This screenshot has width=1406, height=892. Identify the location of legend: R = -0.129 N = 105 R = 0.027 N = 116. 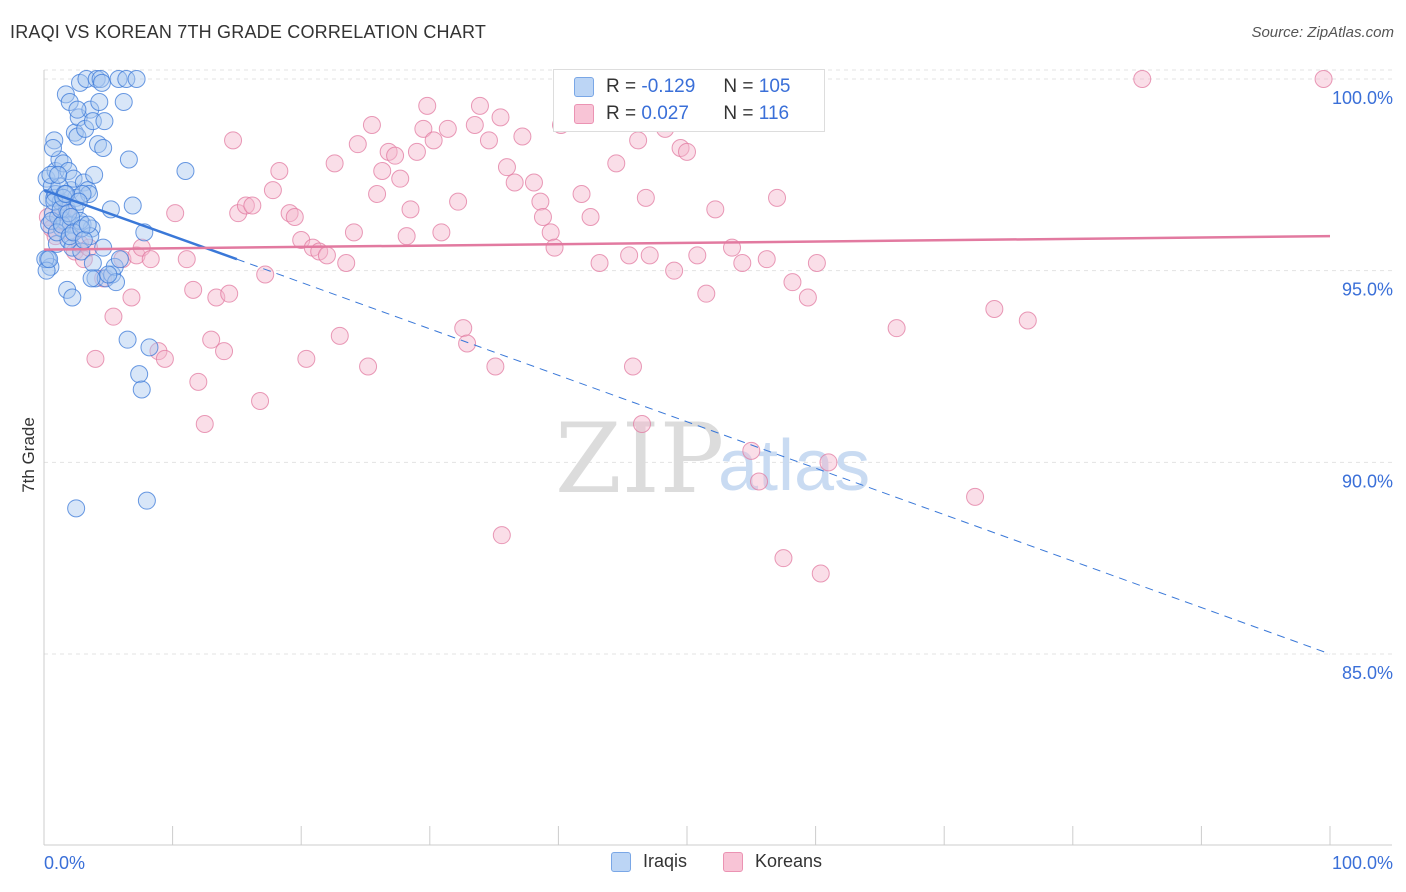
(689, 100).